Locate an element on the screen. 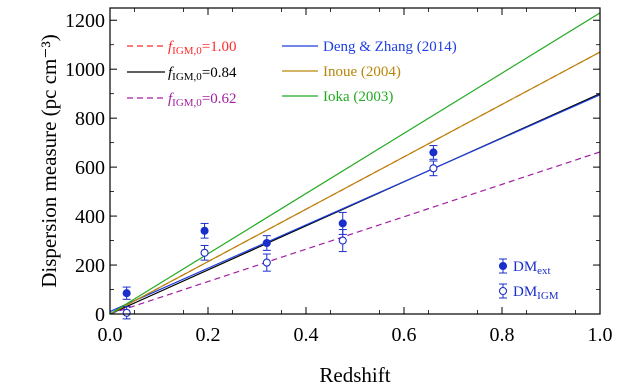  legend-label-figm: fIGM,0=0.84 is located at coordinates (202, 74).